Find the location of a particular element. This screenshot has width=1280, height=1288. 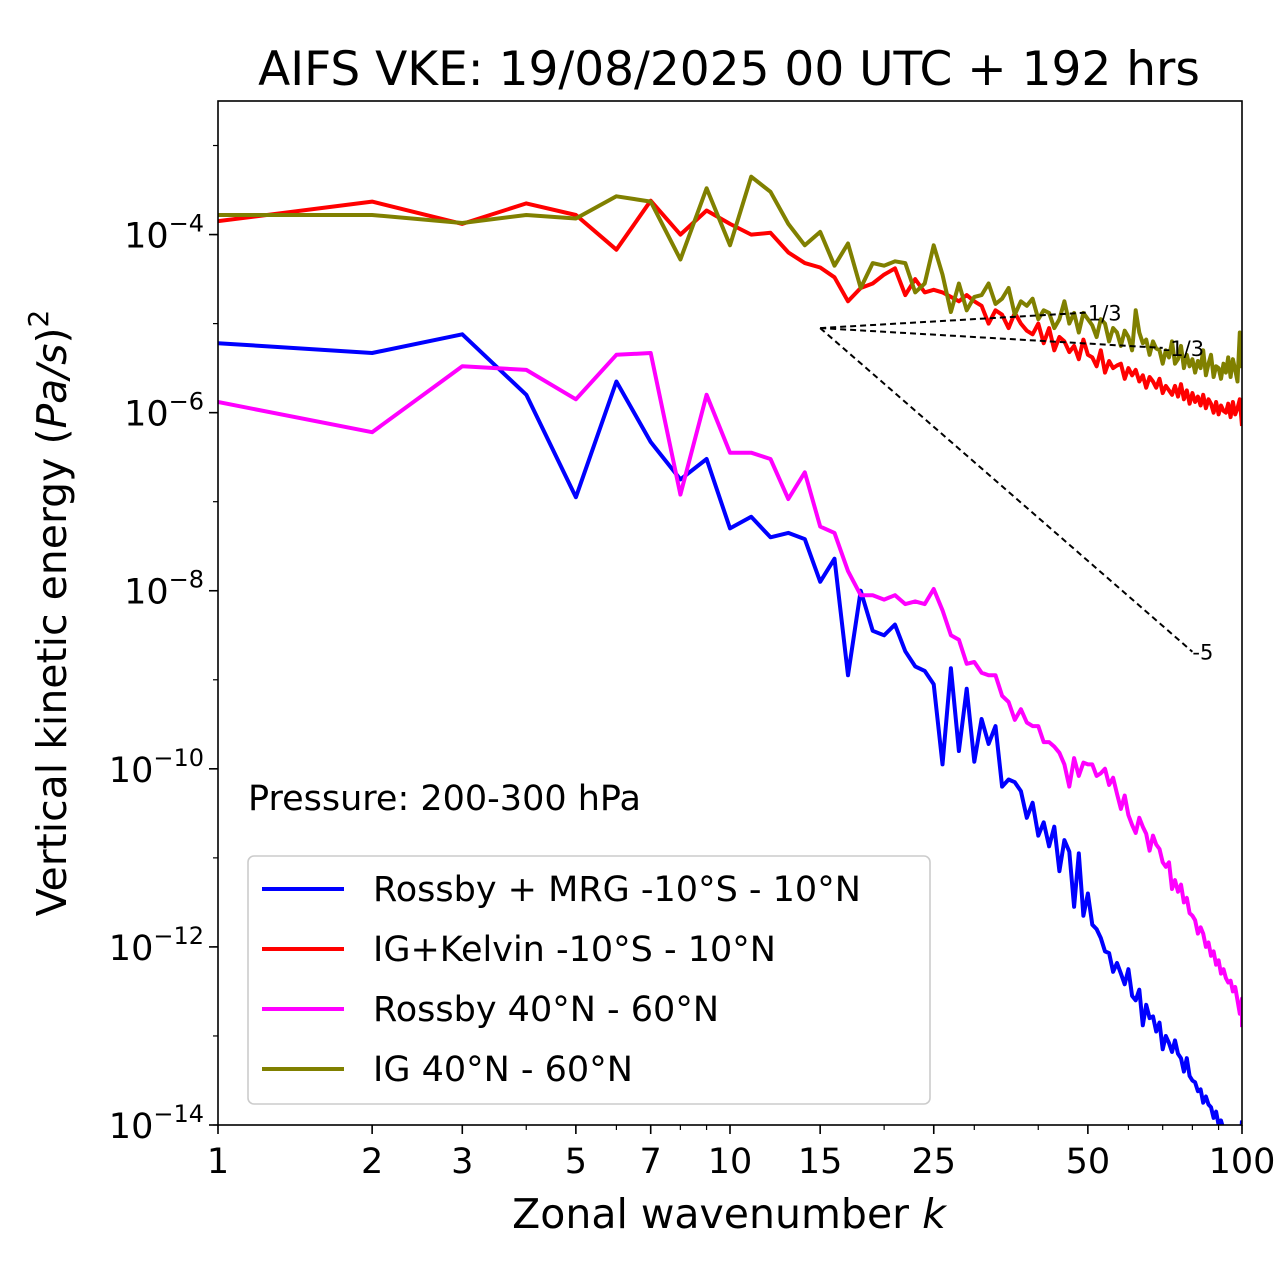

y-axis-label: Vertical kinetic energy (Pa/s)2 is located at coordinates (49, 613).